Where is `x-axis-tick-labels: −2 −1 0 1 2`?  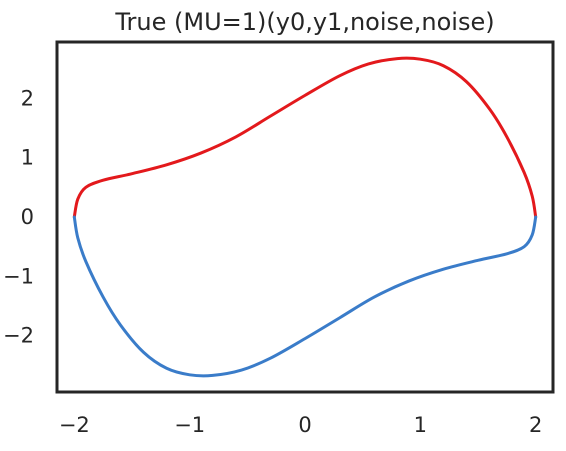 x-axis-tick-labels: −2 −1 0 1 2 is located at coordinates (301, 425).